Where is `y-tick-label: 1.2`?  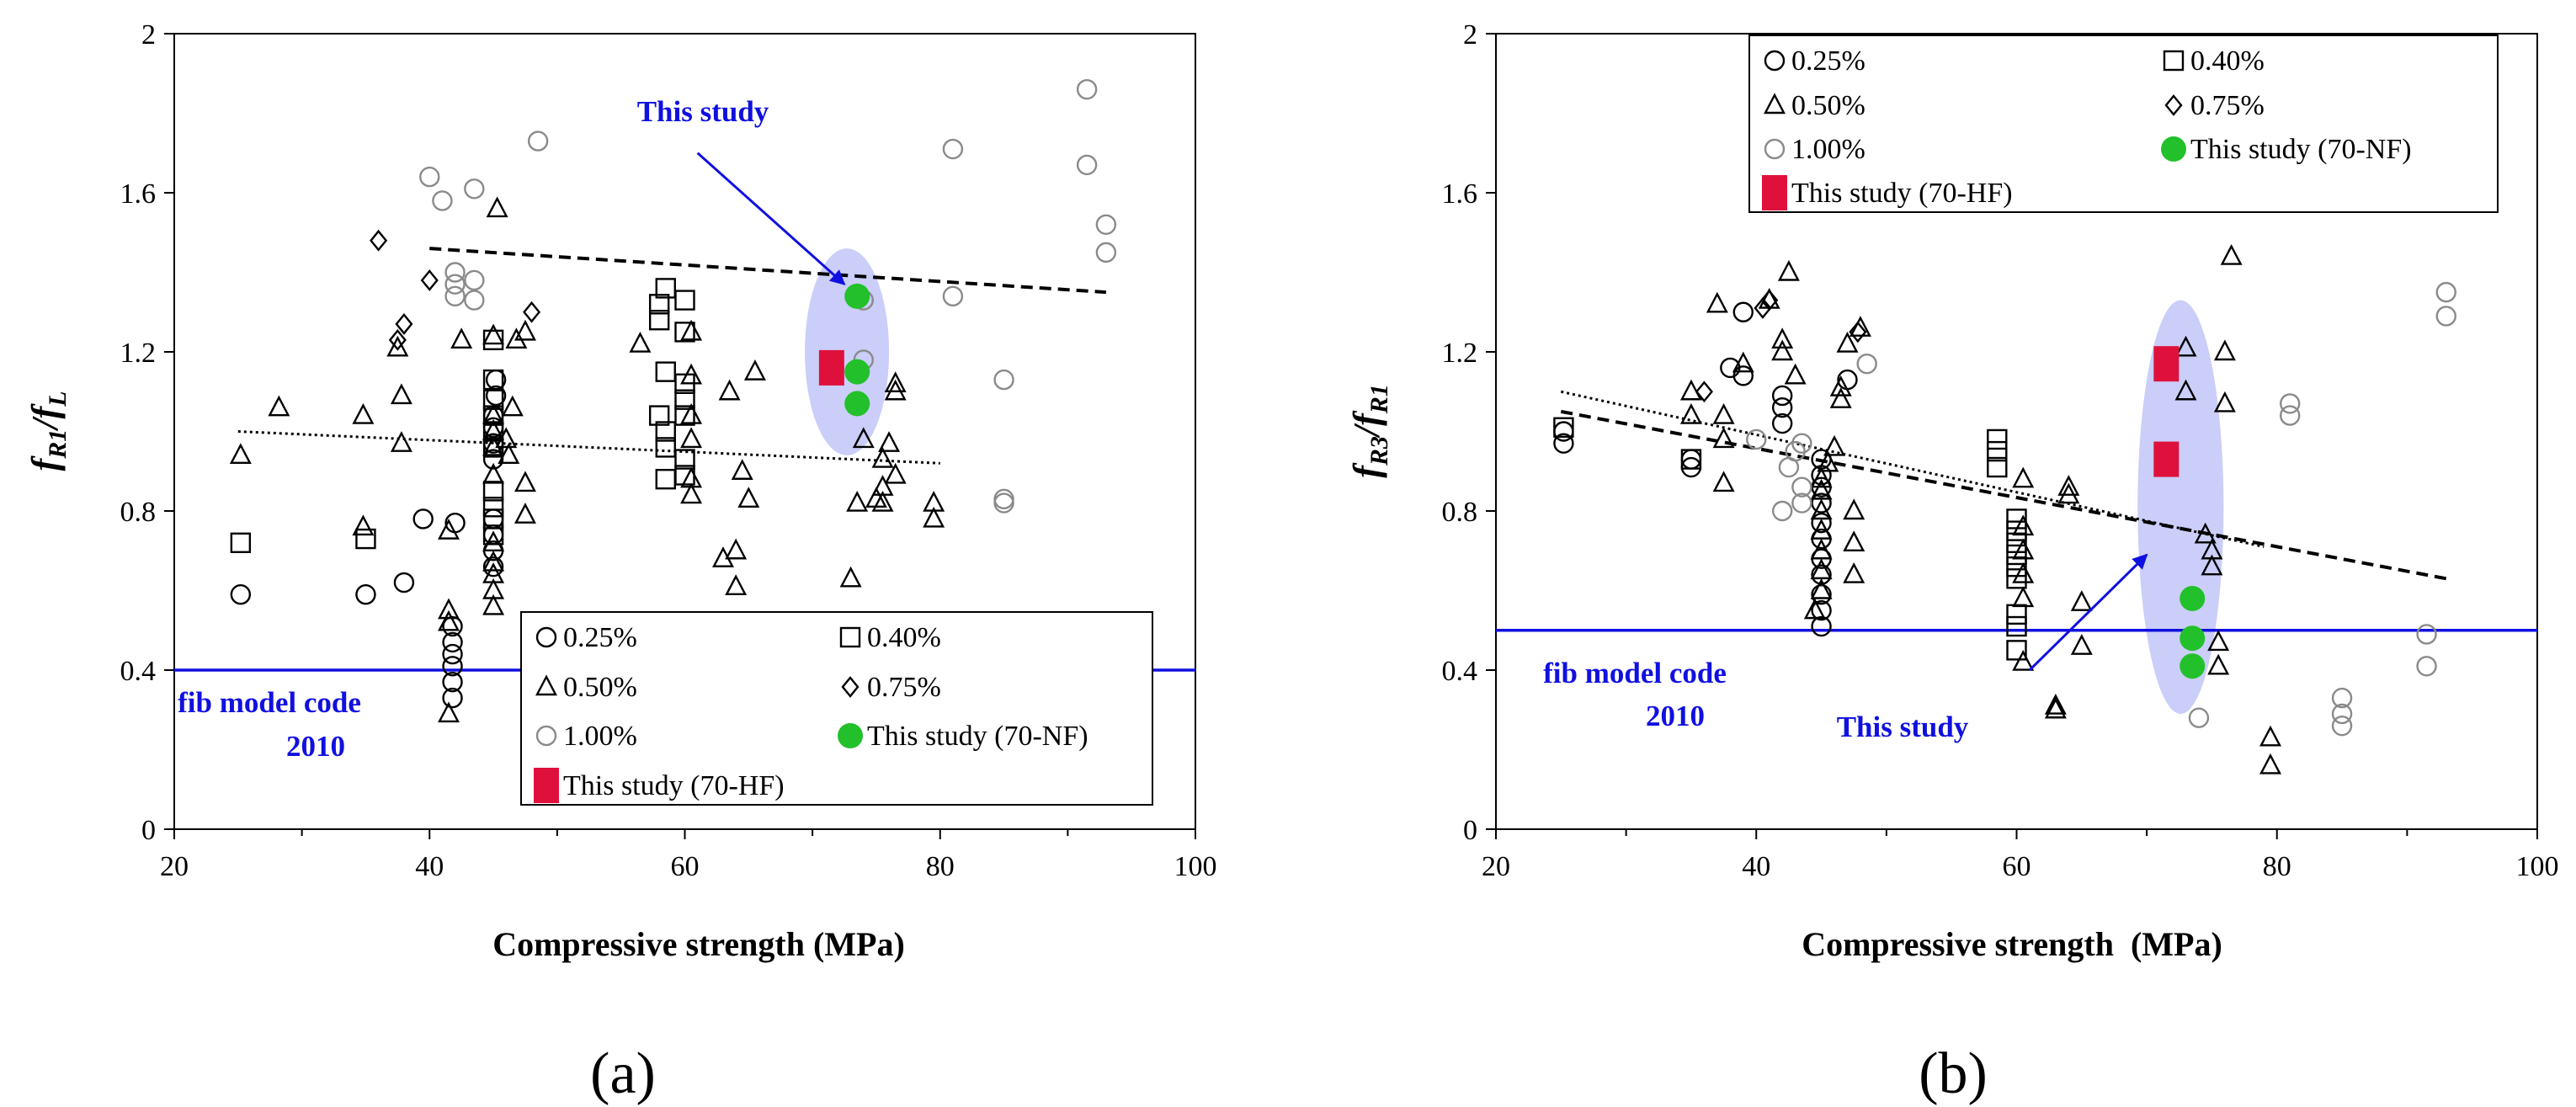 y-tick-label: 1.2 is located at coordinates (139, 353).